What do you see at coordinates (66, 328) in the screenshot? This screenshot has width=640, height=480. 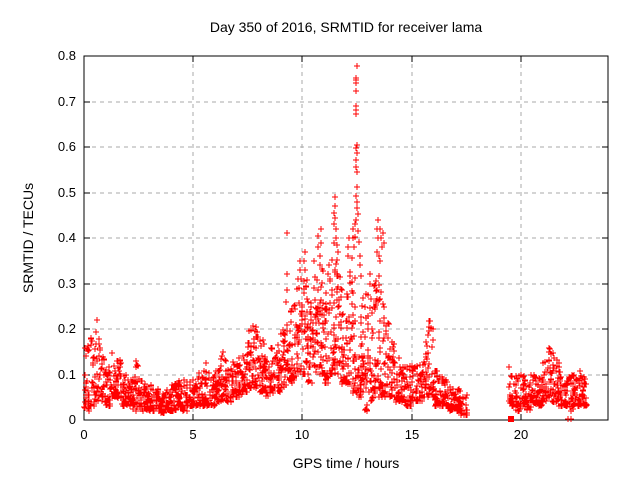 I see `y-tick-label: 0.2` at bounding box center [66, 328].